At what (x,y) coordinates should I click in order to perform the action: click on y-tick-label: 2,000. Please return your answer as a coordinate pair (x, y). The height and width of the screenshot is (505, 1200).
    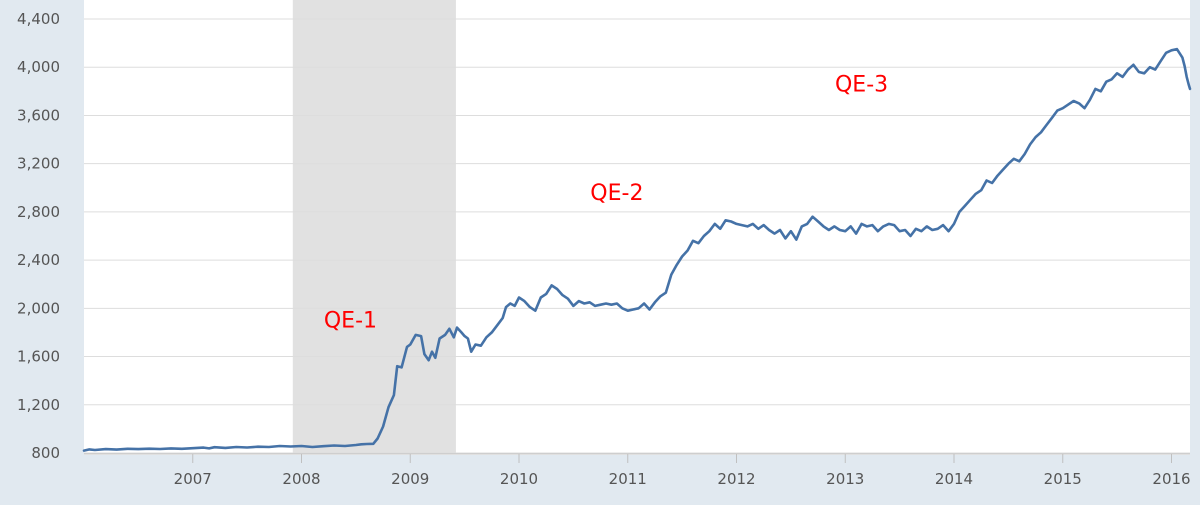
    Looking at the image, I should click on (38, 308).